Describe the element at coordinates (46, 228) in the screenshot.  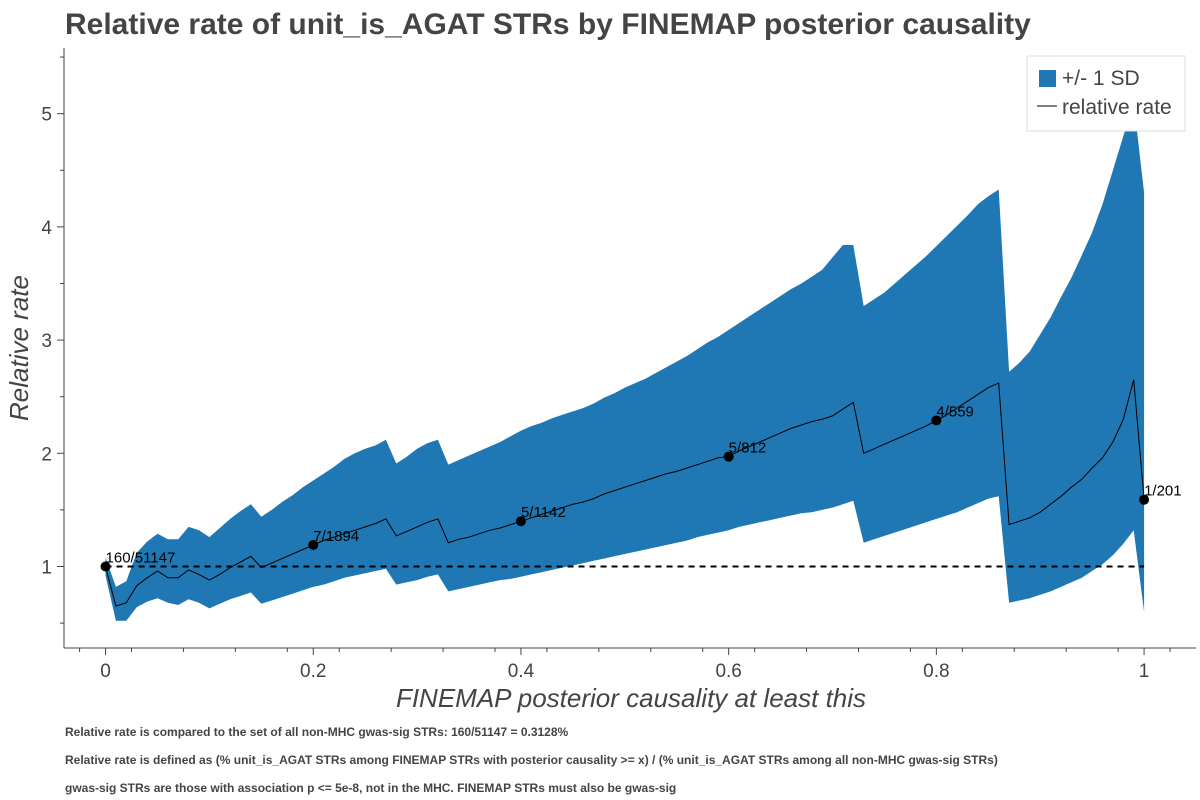
I see `y-tick-label-3: 4` at that location.